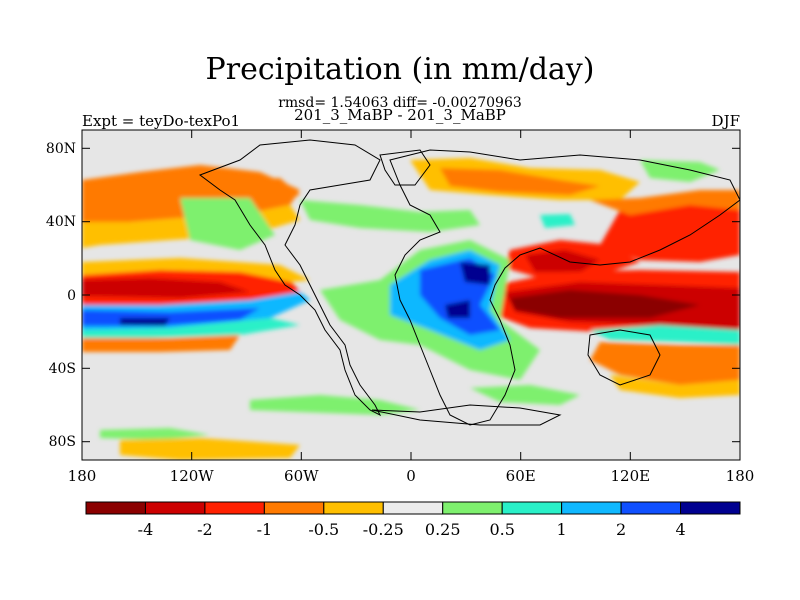 The width and height of the screenshot is (800, 600). I want to click on y-axis-labels: 80N 40N 0 40S 80S, so click(61, 295).